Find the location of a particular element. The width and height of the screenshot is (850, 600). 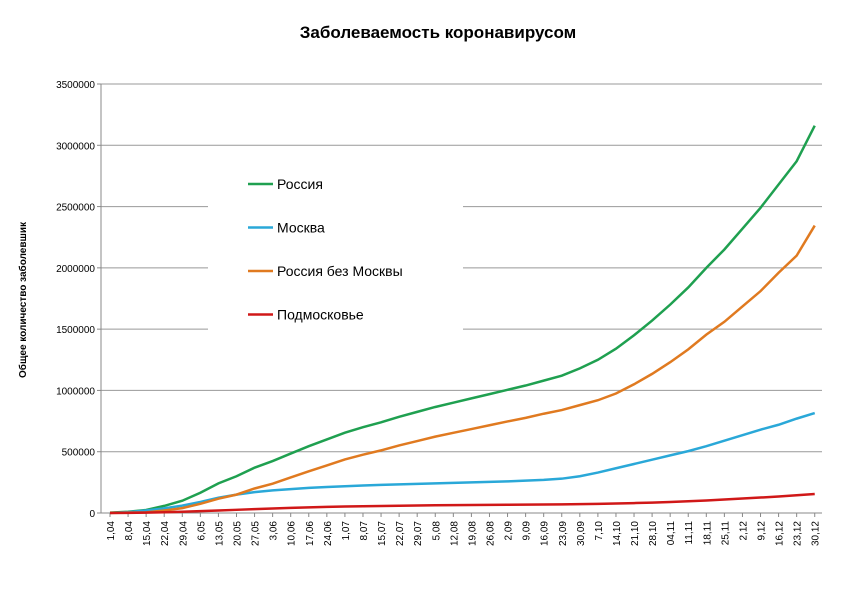

x-tick-label: 7,10 is located at coordinates (599, 531).